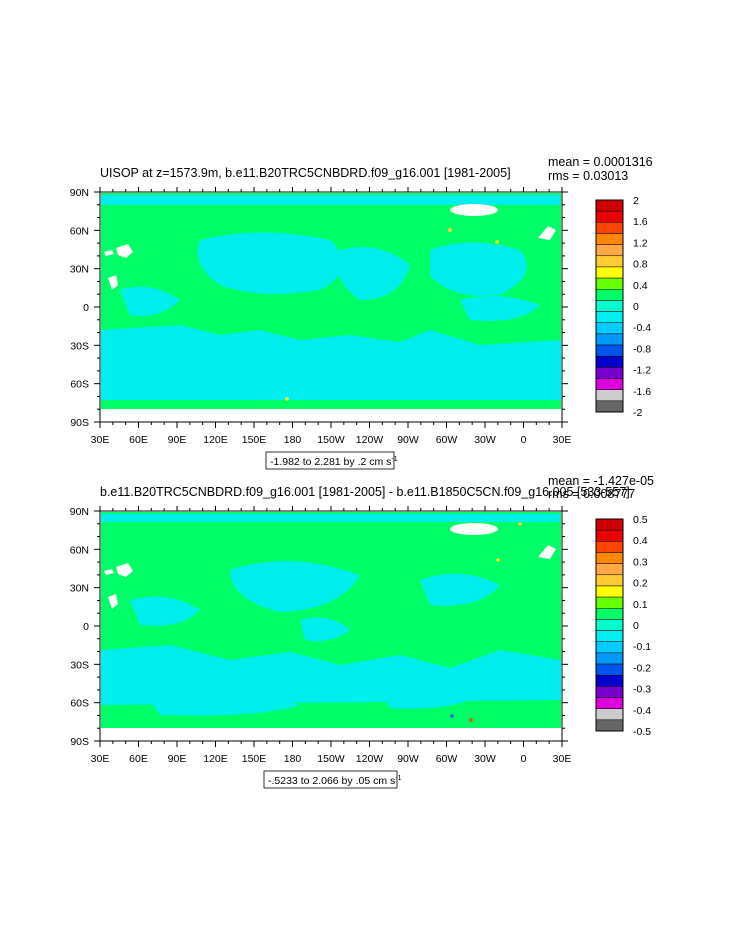 This screenshot has height=945, width=733. What do you see at coordinates (330, 566) in the screenshot?
I see `panel-2-missing-regions` at bounding box center [330, 566].